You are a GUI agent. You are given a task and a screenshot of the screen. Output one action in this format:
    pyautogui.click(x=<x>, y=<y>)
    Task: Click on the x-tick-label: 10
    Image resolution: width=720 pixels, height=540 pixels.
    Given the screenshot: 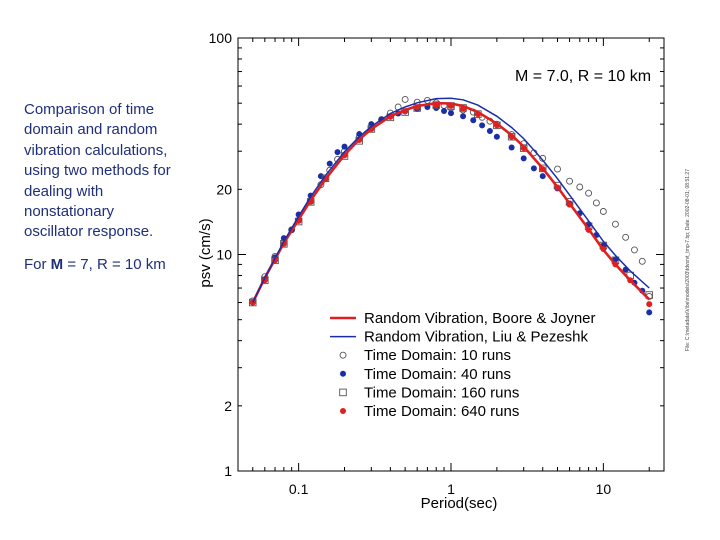 What is the action you would take?
    pyautogui.click(x=604, y=489)
    